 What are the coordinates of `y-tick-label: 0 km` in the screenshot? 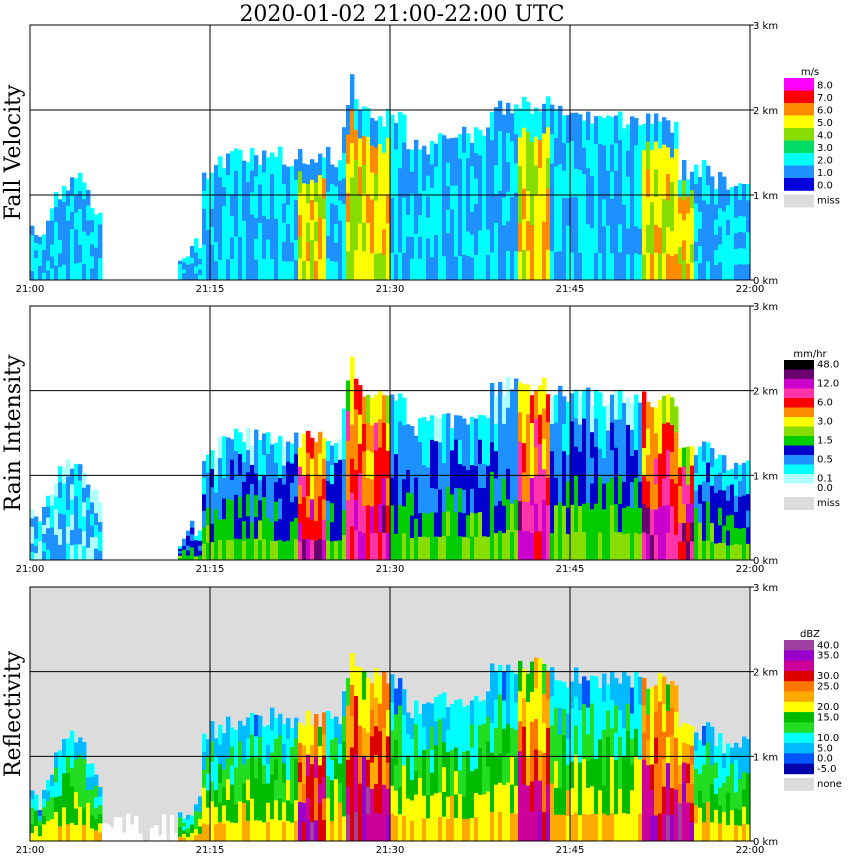 It's located at (765, 281).